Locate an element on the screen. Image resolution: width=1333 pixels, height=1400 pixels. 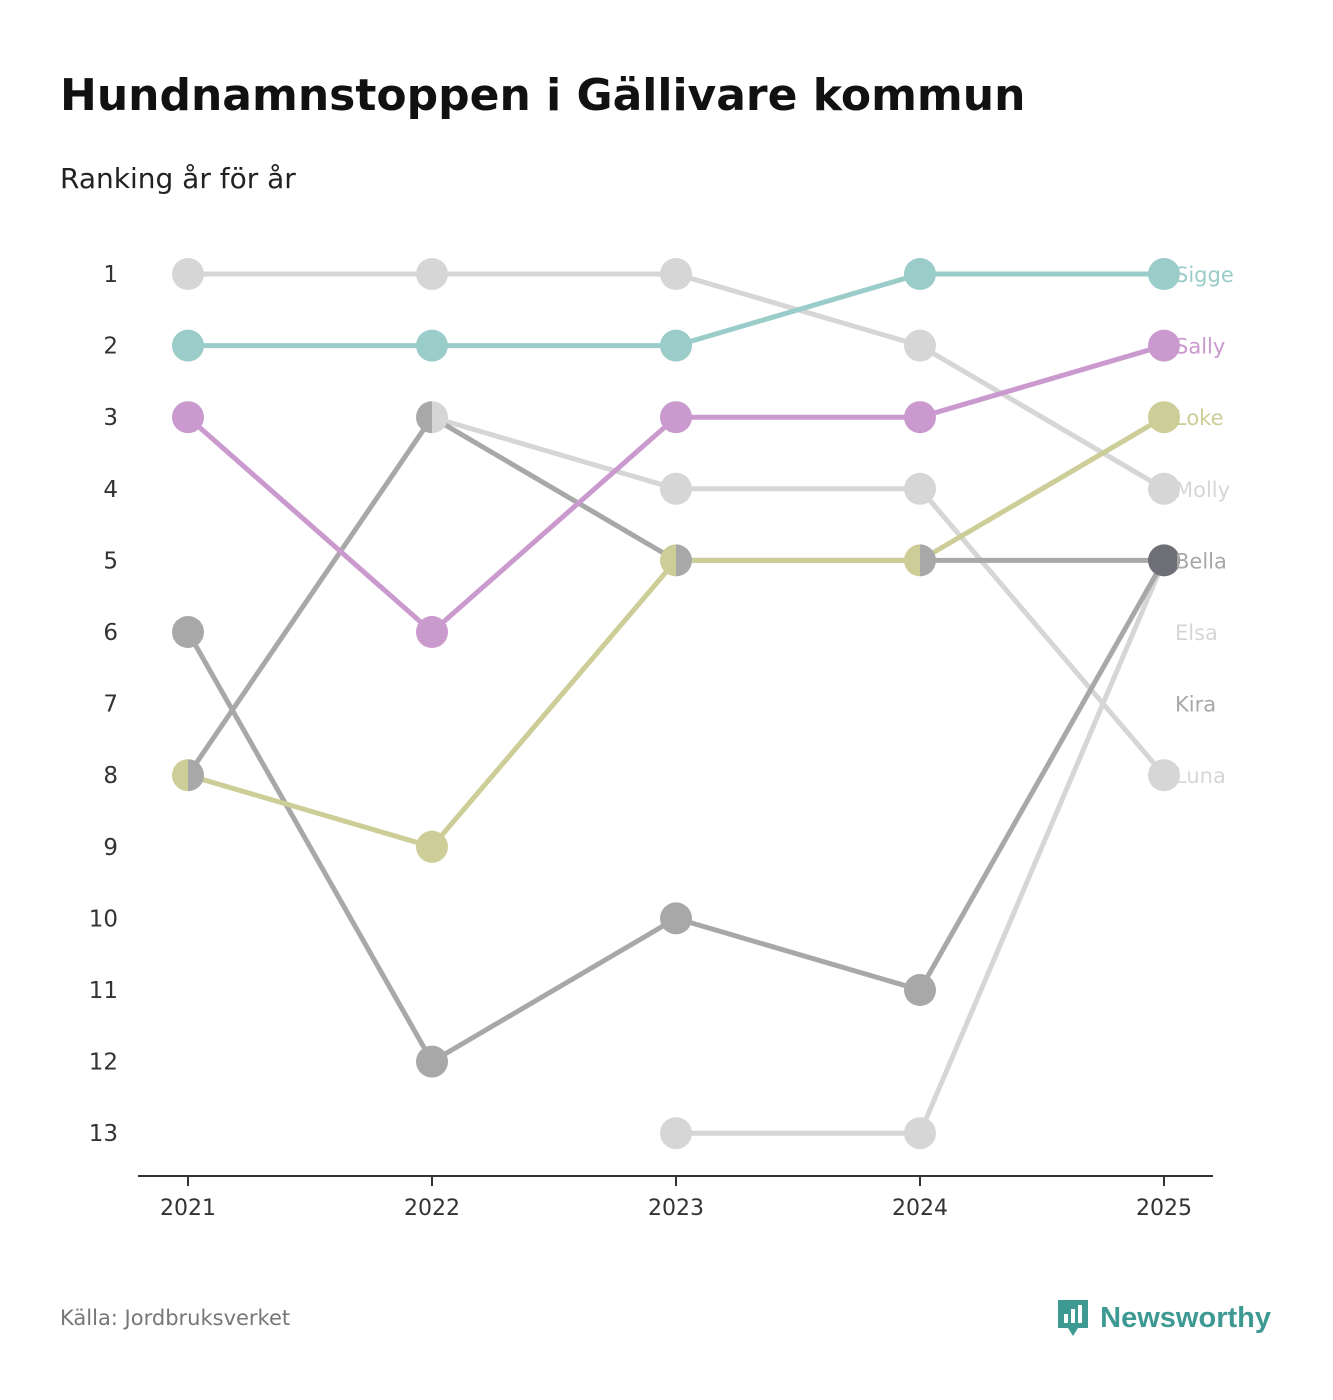
marker-kira-2024 is located at coordinates (920, 990).